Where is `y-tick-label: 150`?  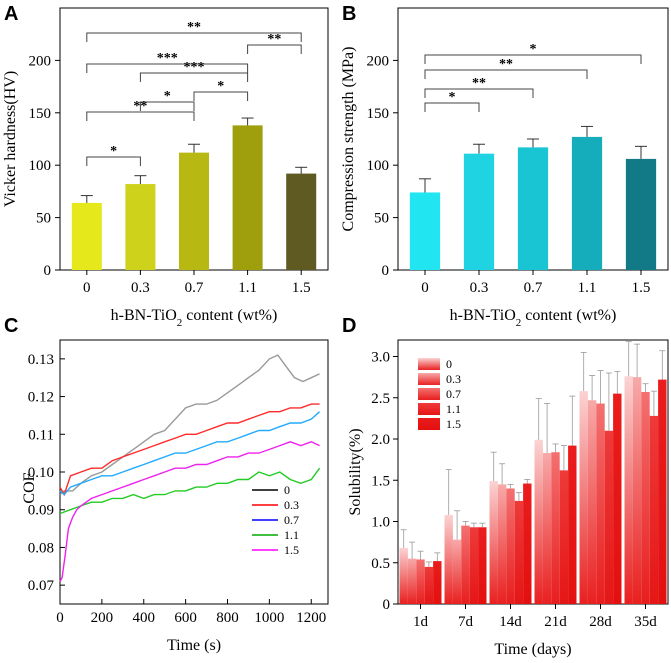 y-tick-label: 150 is located at coordinates (40, 114).